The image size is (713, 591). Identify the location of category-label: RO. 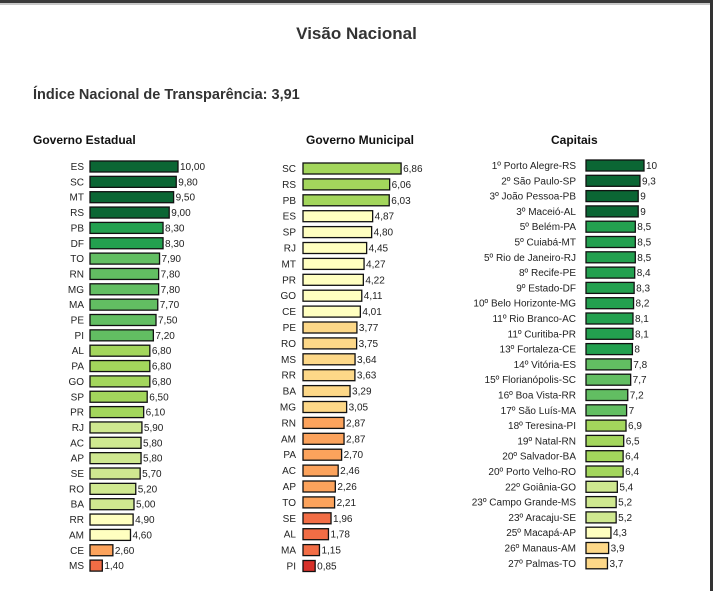
(288, 344).